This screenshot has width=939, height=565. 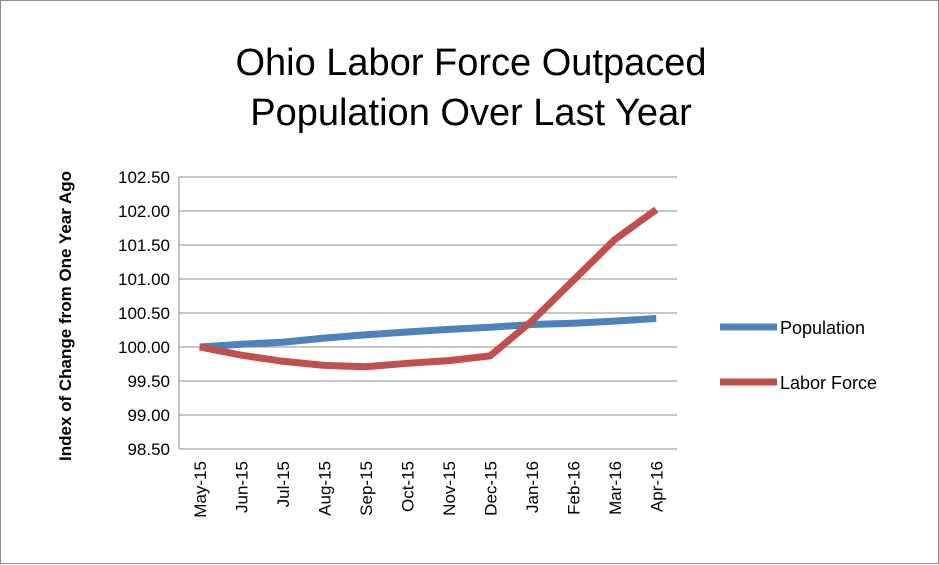 What do you see at coordinates (828, 383) in the screenshot?
I see `legend-label: Labor Force` at bounding box center [828, 383].